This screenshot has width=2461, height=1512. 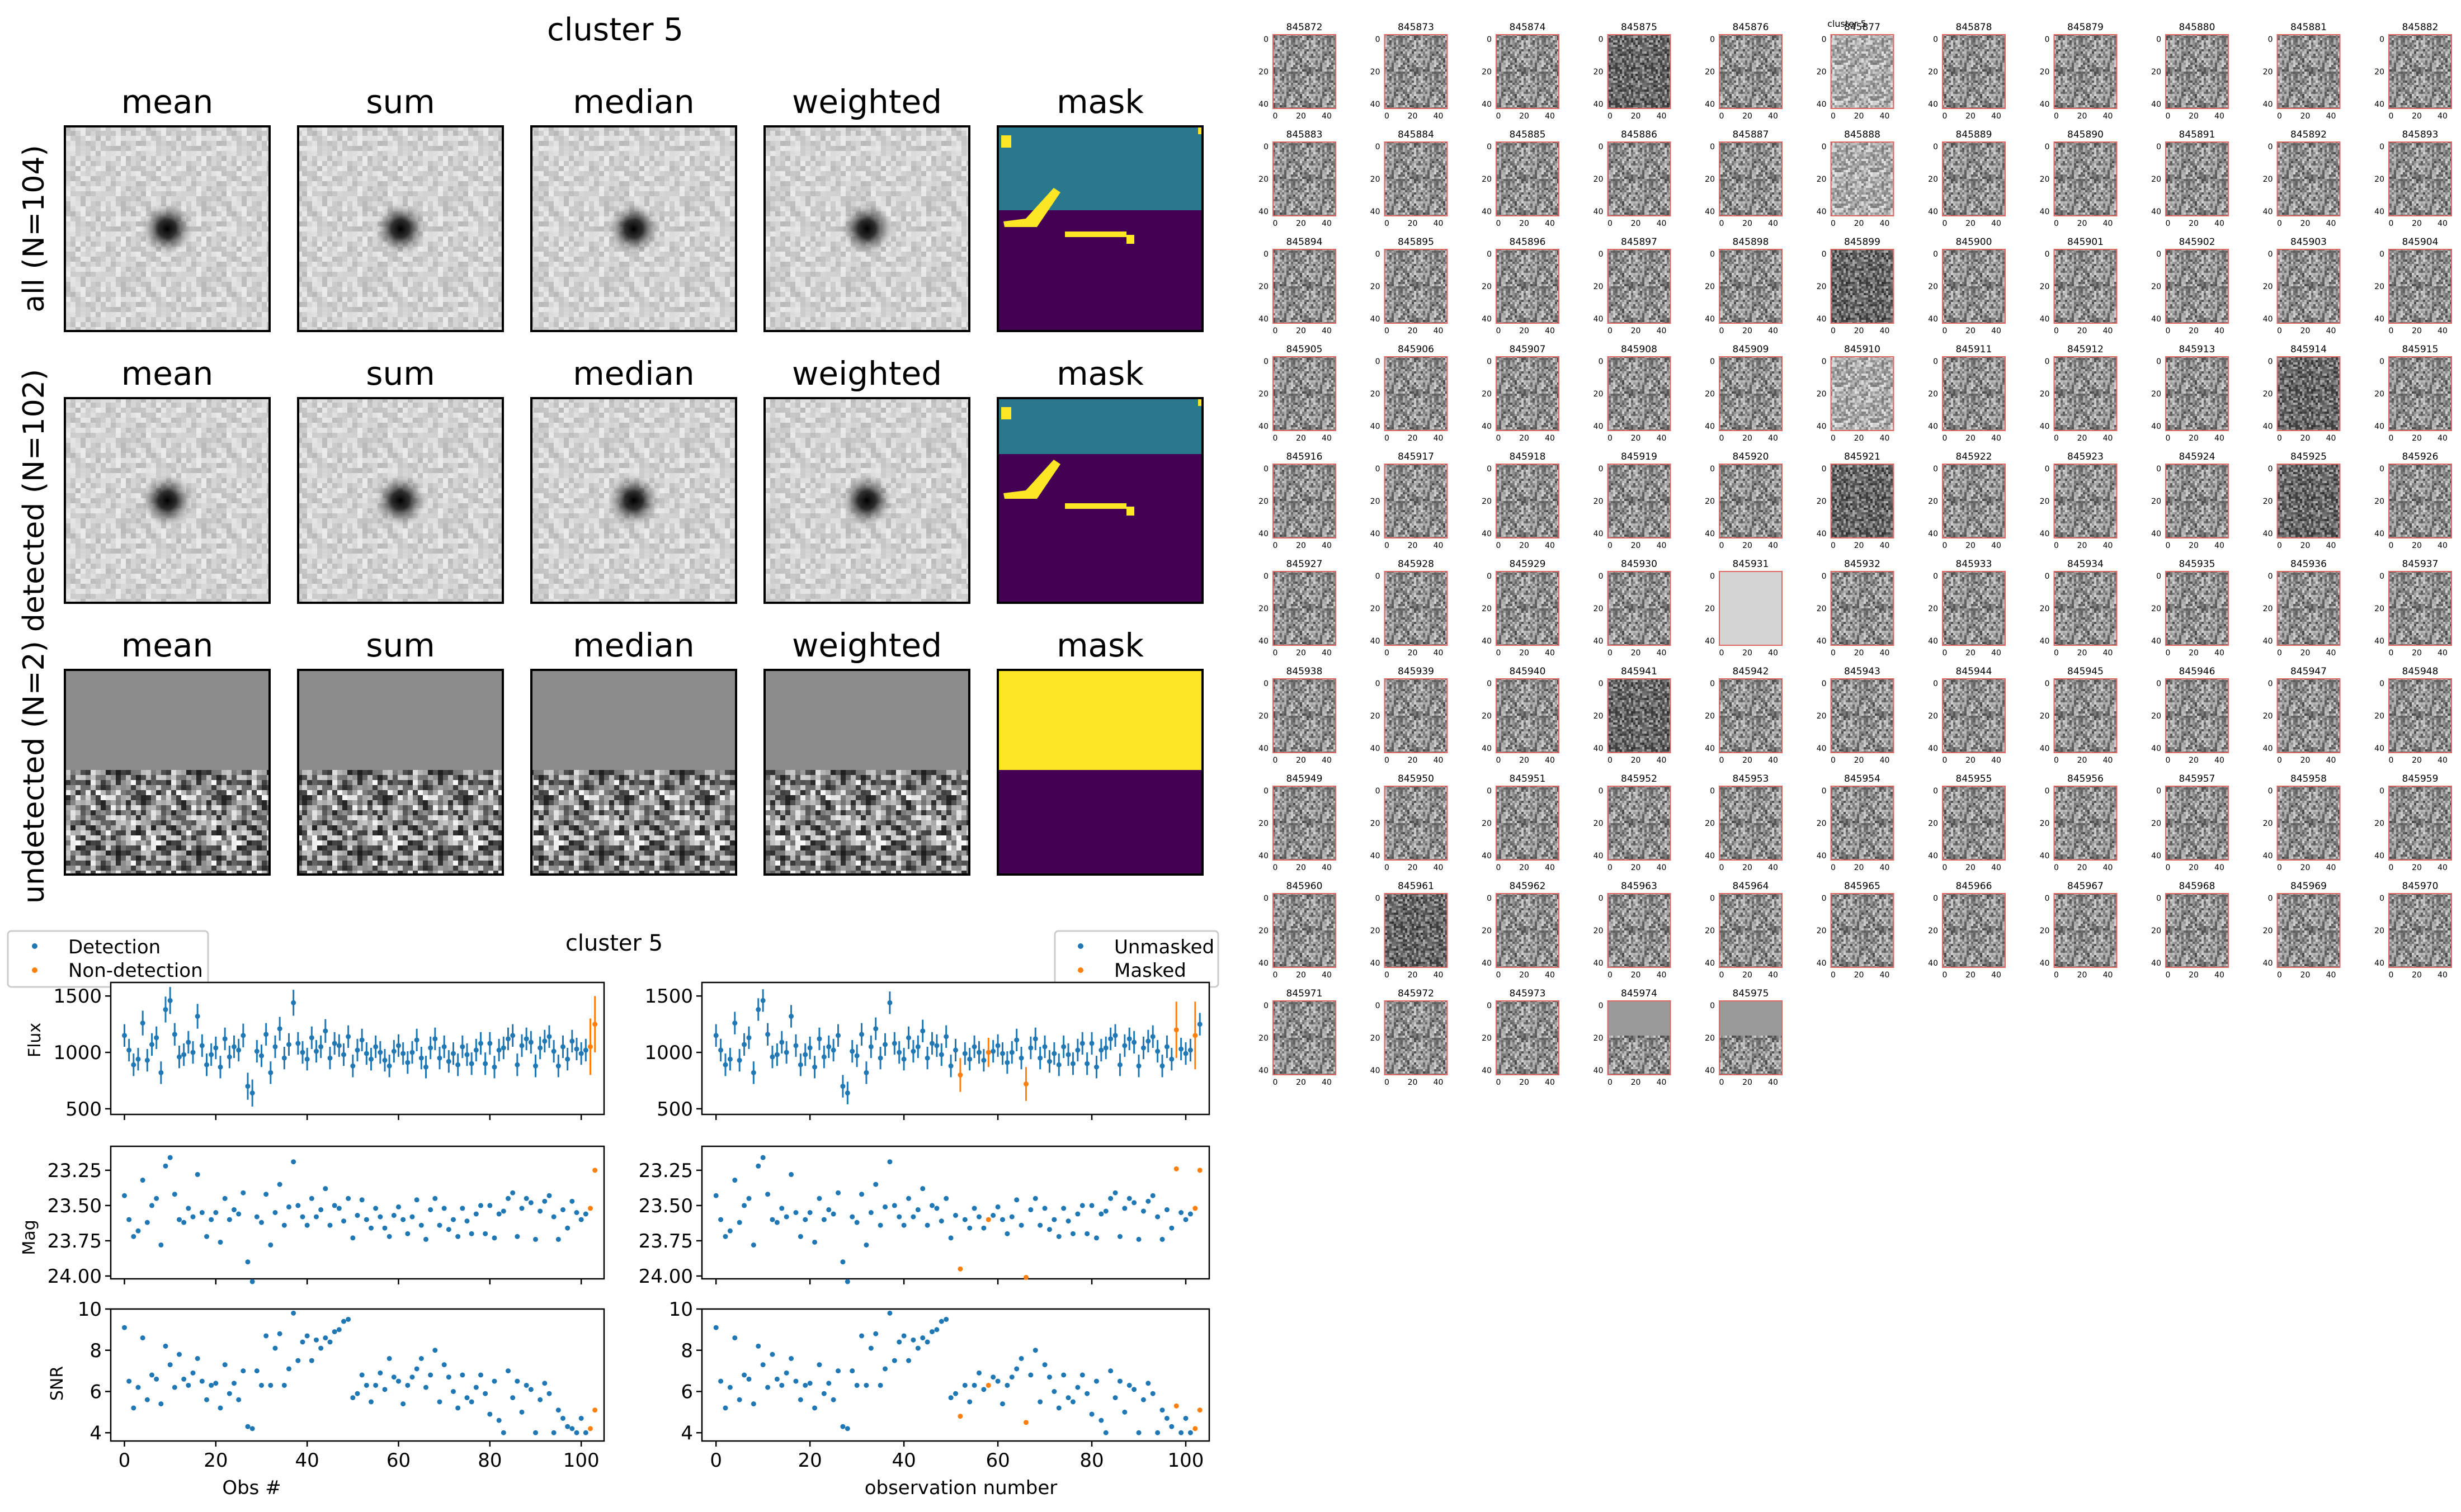 What do you see at coordinates (167, 228) in the screenshot?
I see `image-frame` at bounding box center [167, 228].